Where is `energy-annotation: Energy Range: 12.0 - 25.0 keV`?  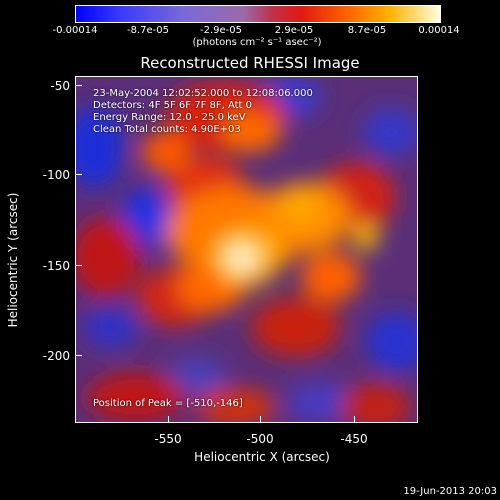 energy-annotation: Energy Range: 12.0 - 25.0 keV is located at coordinates (169, 117).